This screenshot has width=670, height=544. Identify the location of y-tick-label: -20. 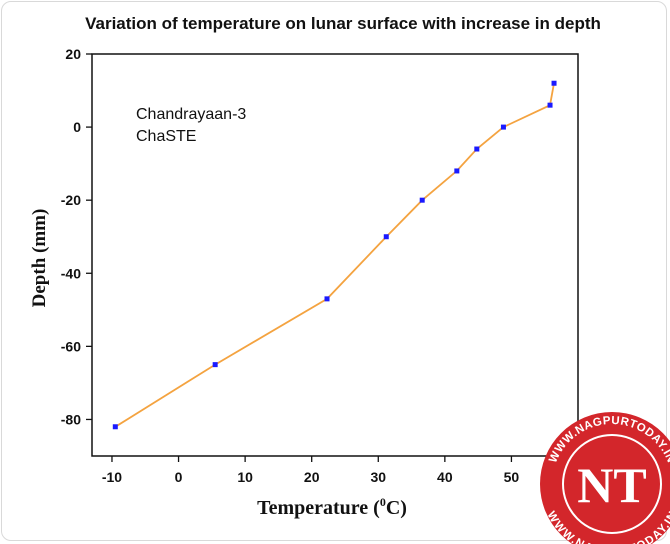
(71, 200).